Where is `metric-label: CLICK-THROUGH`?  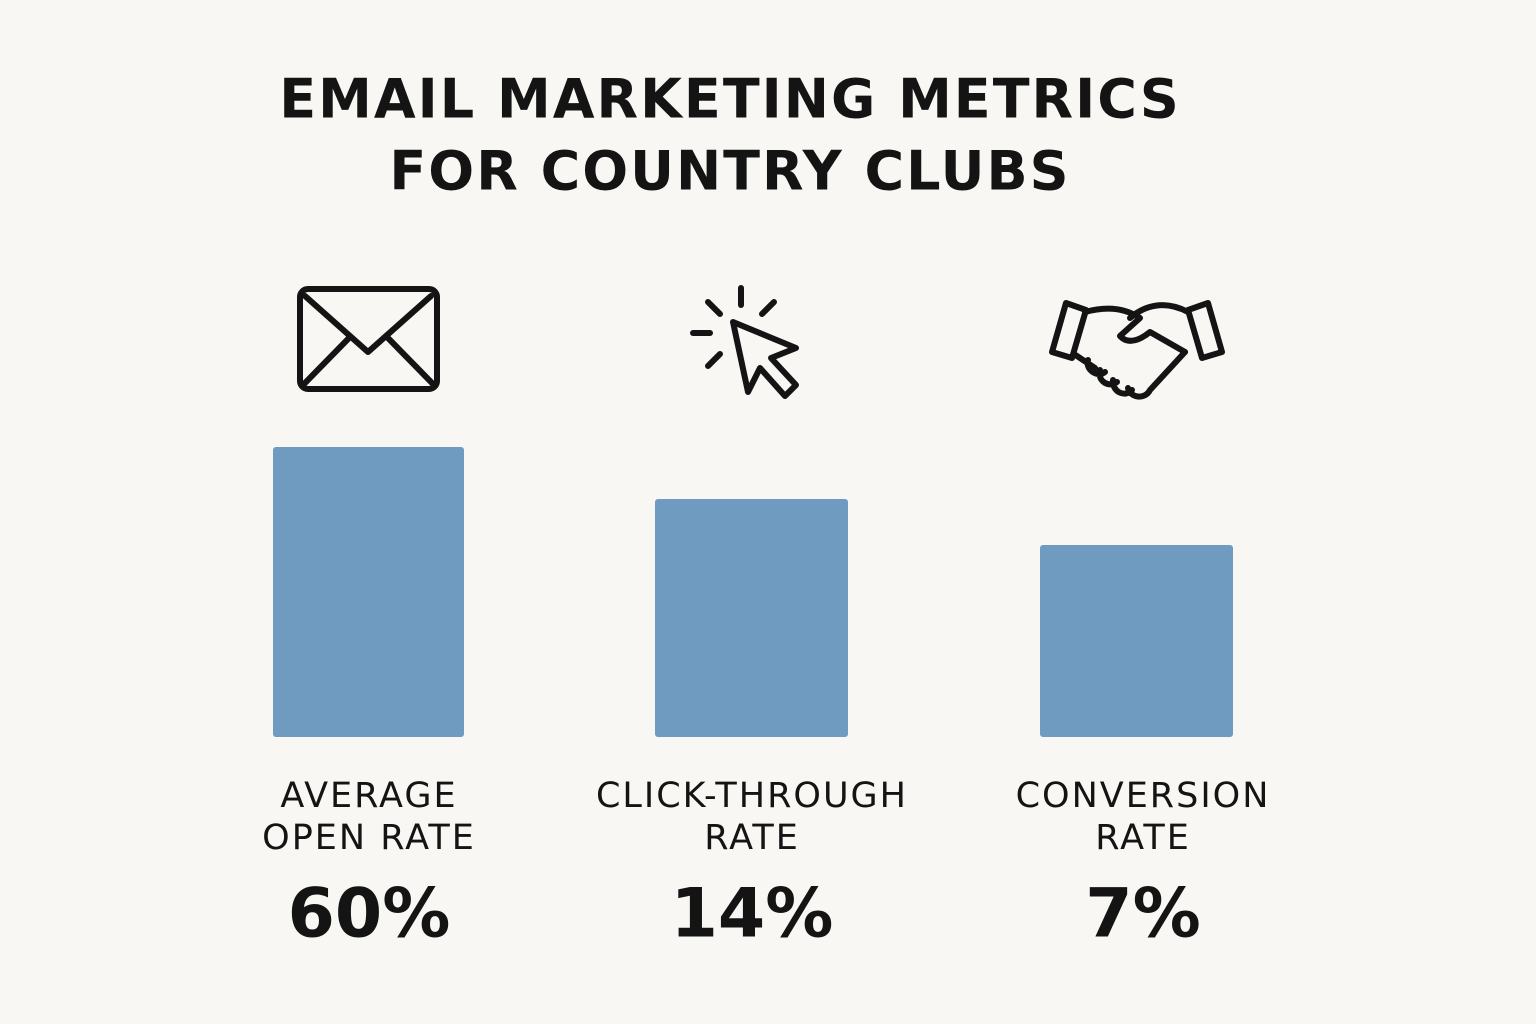
metric-label: CLICK-THROUGH is located at coordinates (752, 796).